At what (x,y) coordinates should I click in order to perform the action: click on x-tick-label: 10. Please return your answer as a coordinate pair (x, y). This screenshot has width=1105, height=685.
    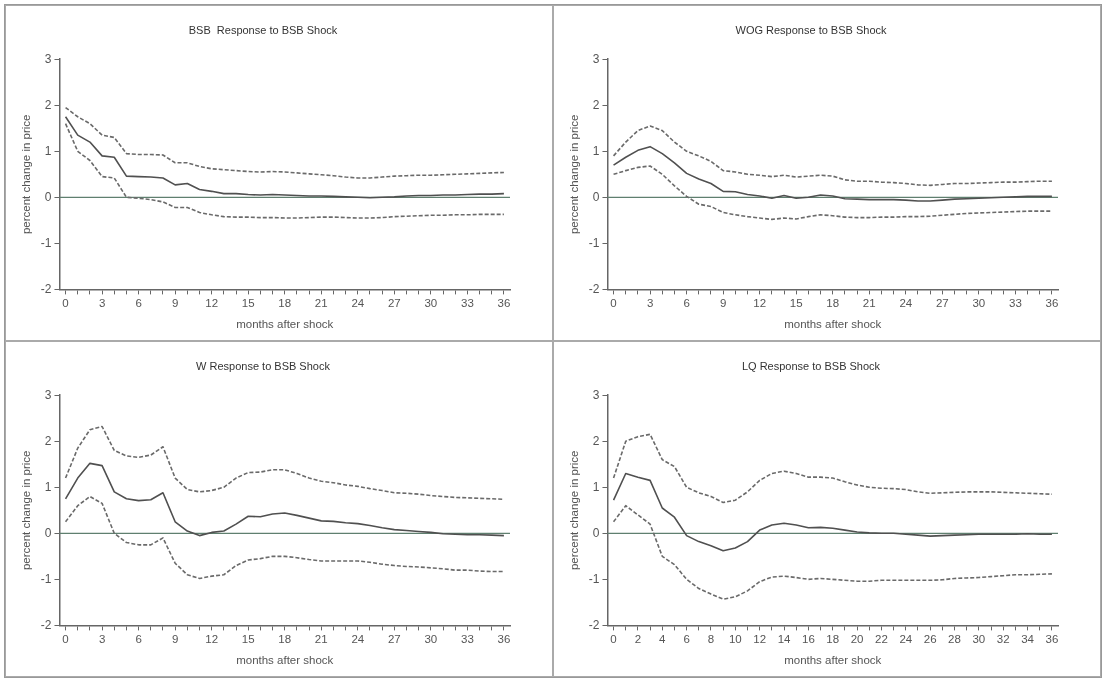
    Looking at the image, I should click on (735, 639).